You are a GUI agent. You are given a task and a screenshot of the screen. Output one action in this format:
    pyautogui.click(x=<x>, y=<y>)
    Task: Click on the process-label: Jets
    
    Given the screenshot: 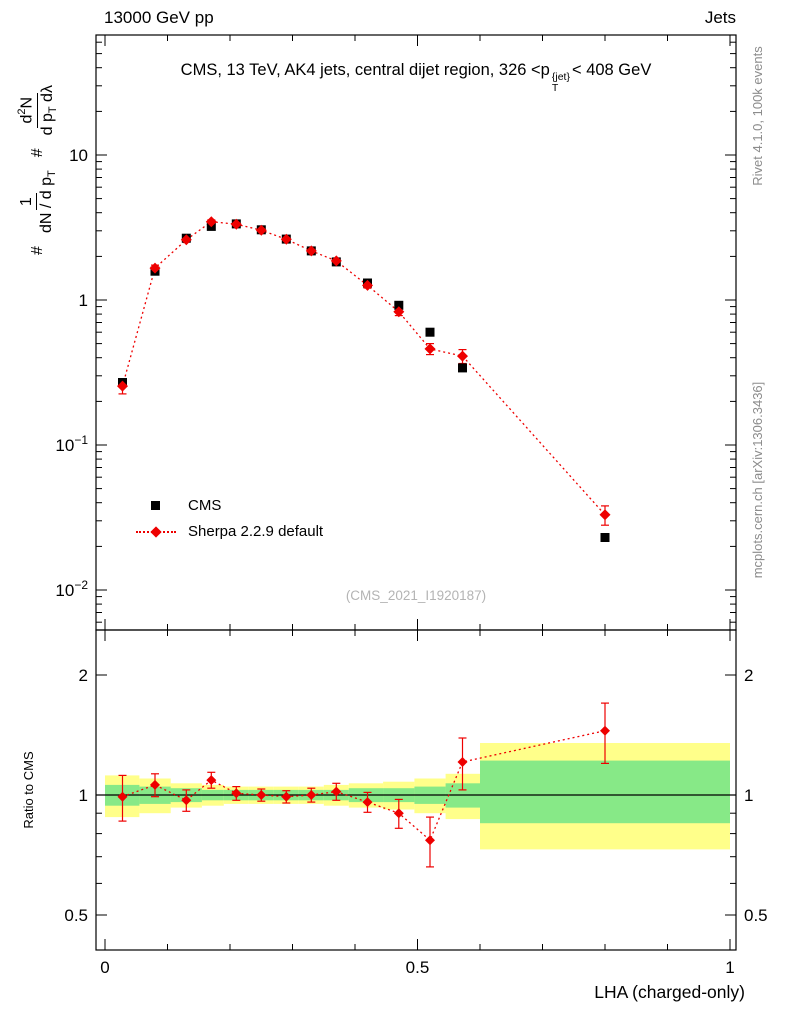 What is the action you would take?
    pyautogui.click(x=720, y=17)
    